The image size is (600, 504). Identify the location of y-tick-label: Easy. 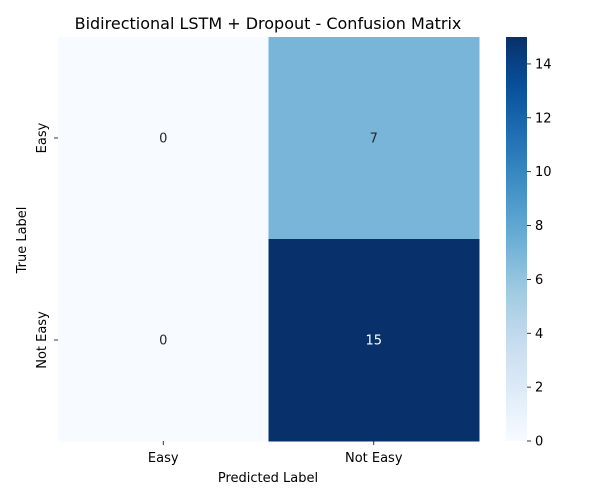
(42, 137).